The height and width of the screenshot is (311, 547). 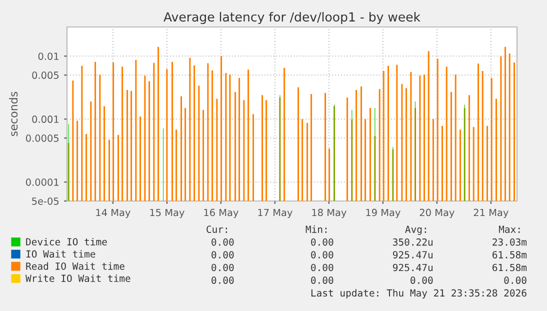 What do you see at coordinates (363, 230) in the screenshot?
I see `text: Cur: Min: Avg: Max:` at bounding box center [363, 230].